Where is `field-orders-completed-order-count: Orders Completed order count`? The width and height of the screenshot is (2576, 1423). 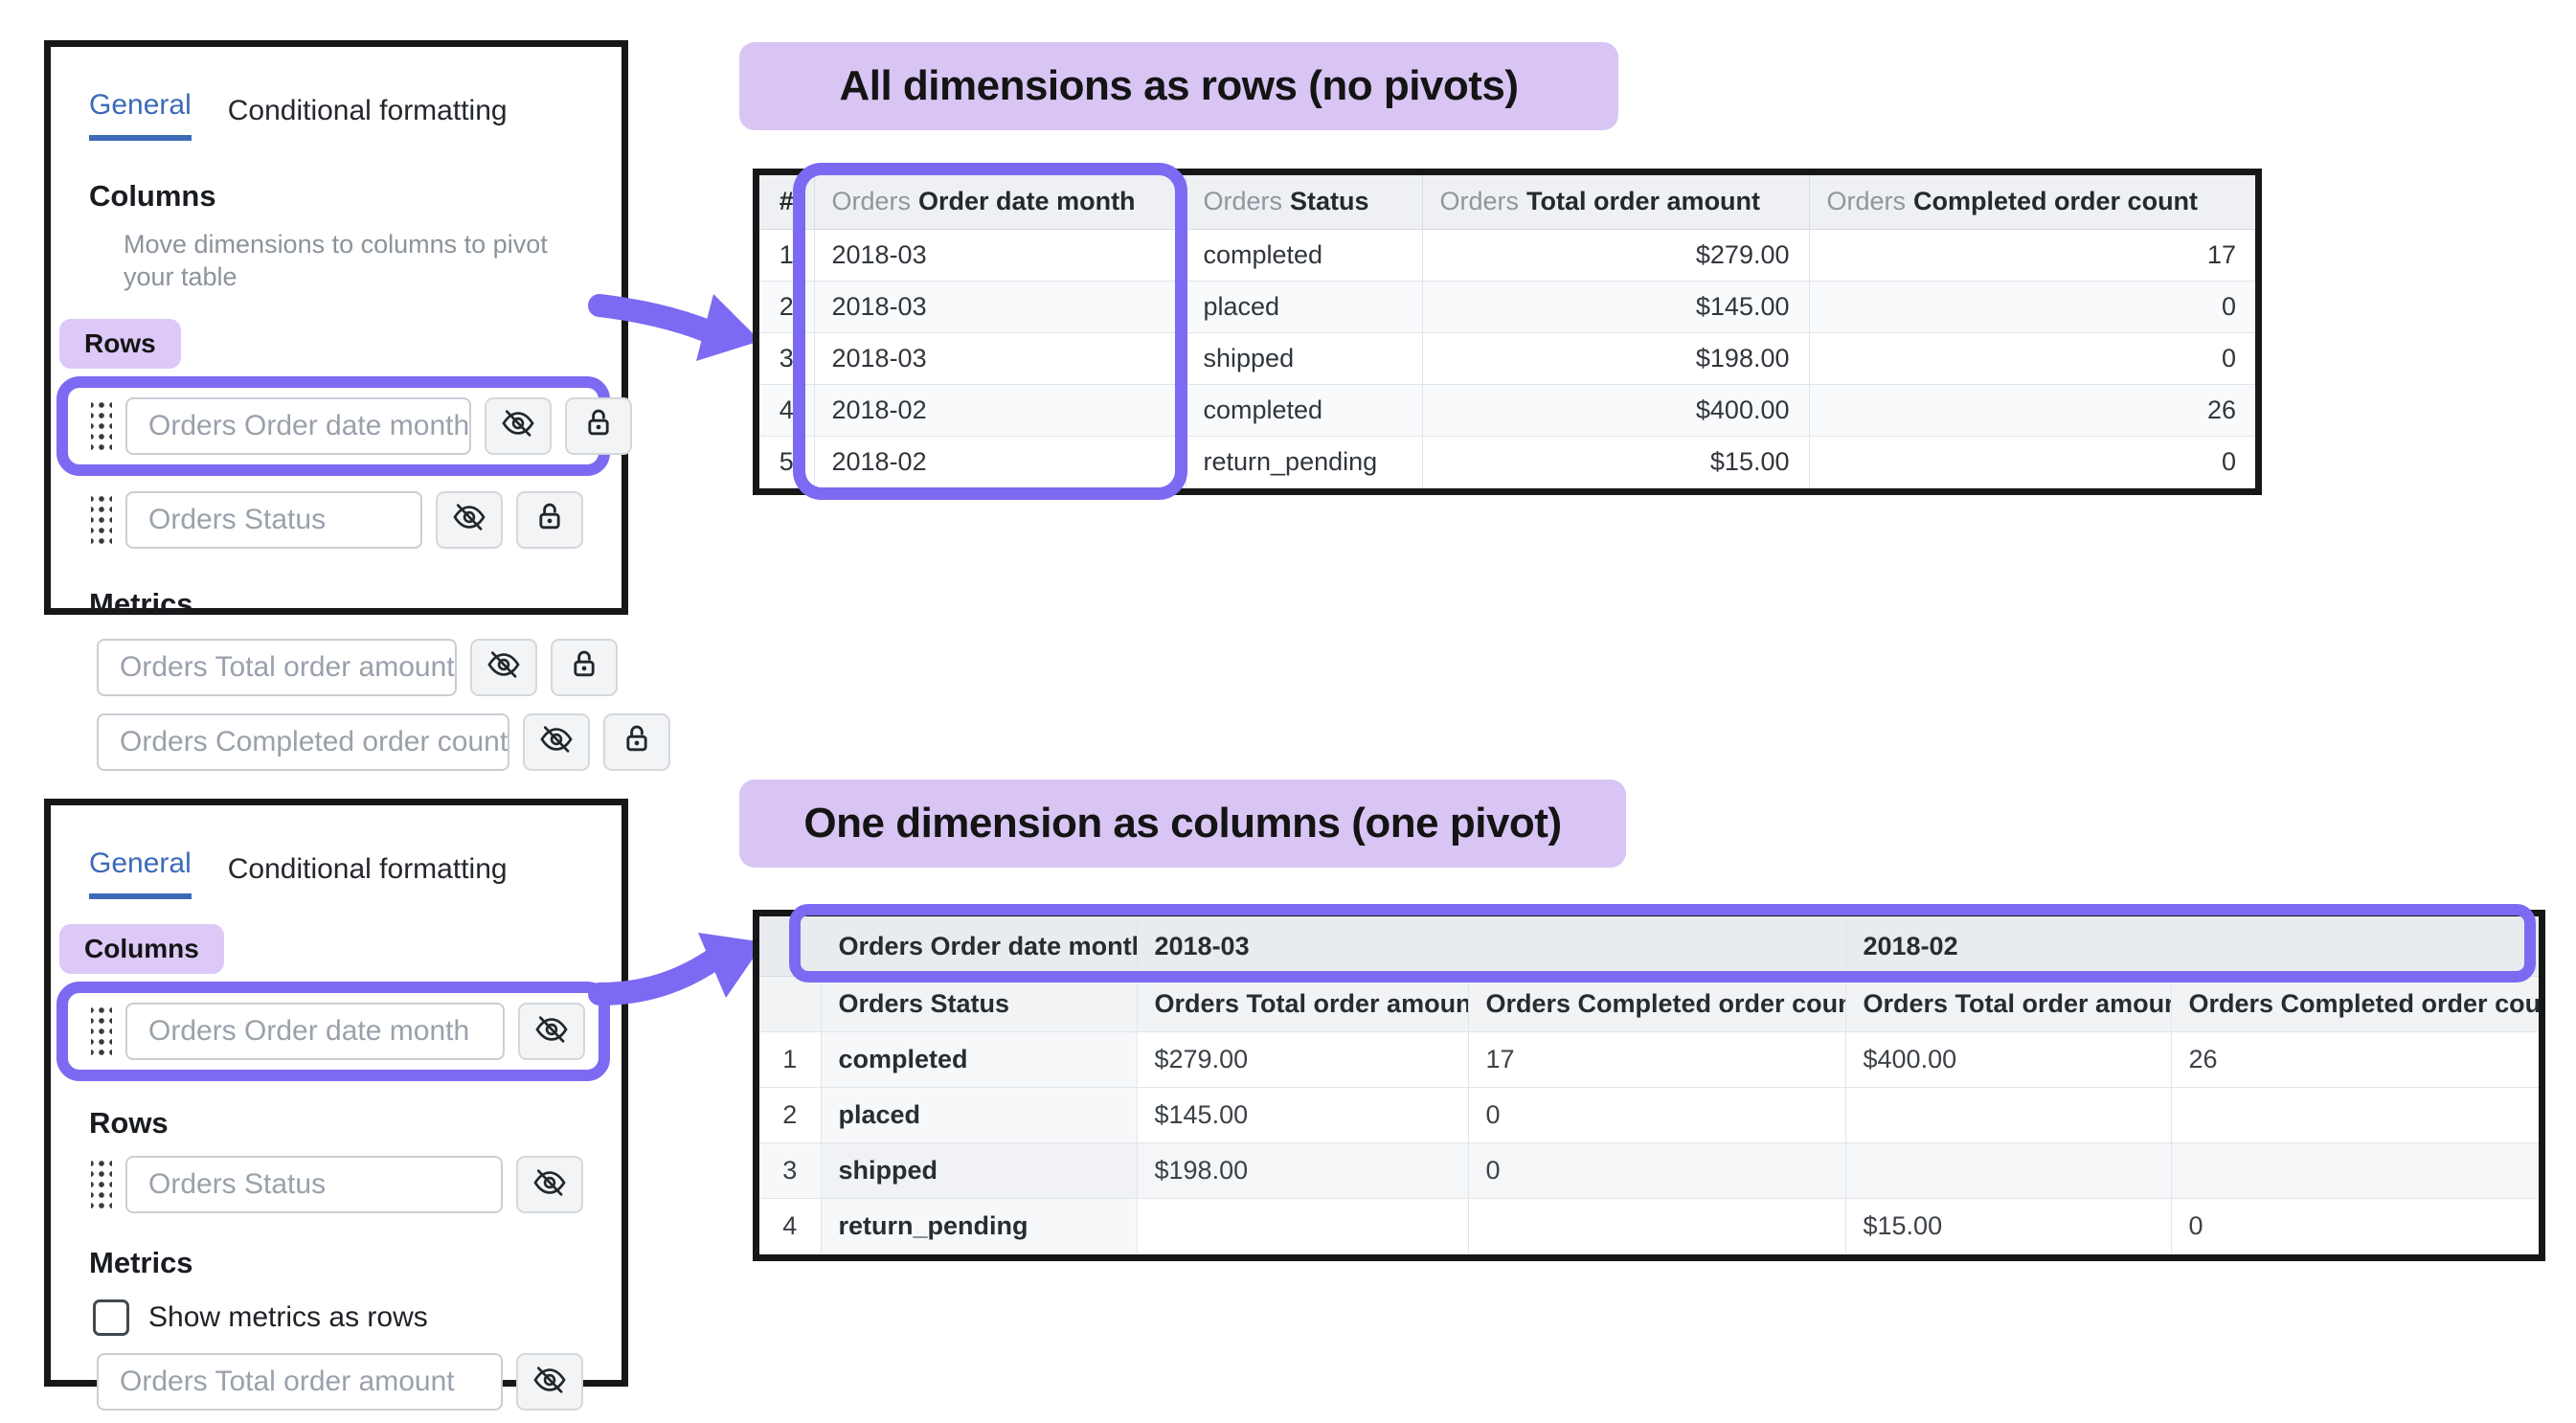
field-orders-completed-order-count: Orders Completed order count is located at coordinates (303, 741).